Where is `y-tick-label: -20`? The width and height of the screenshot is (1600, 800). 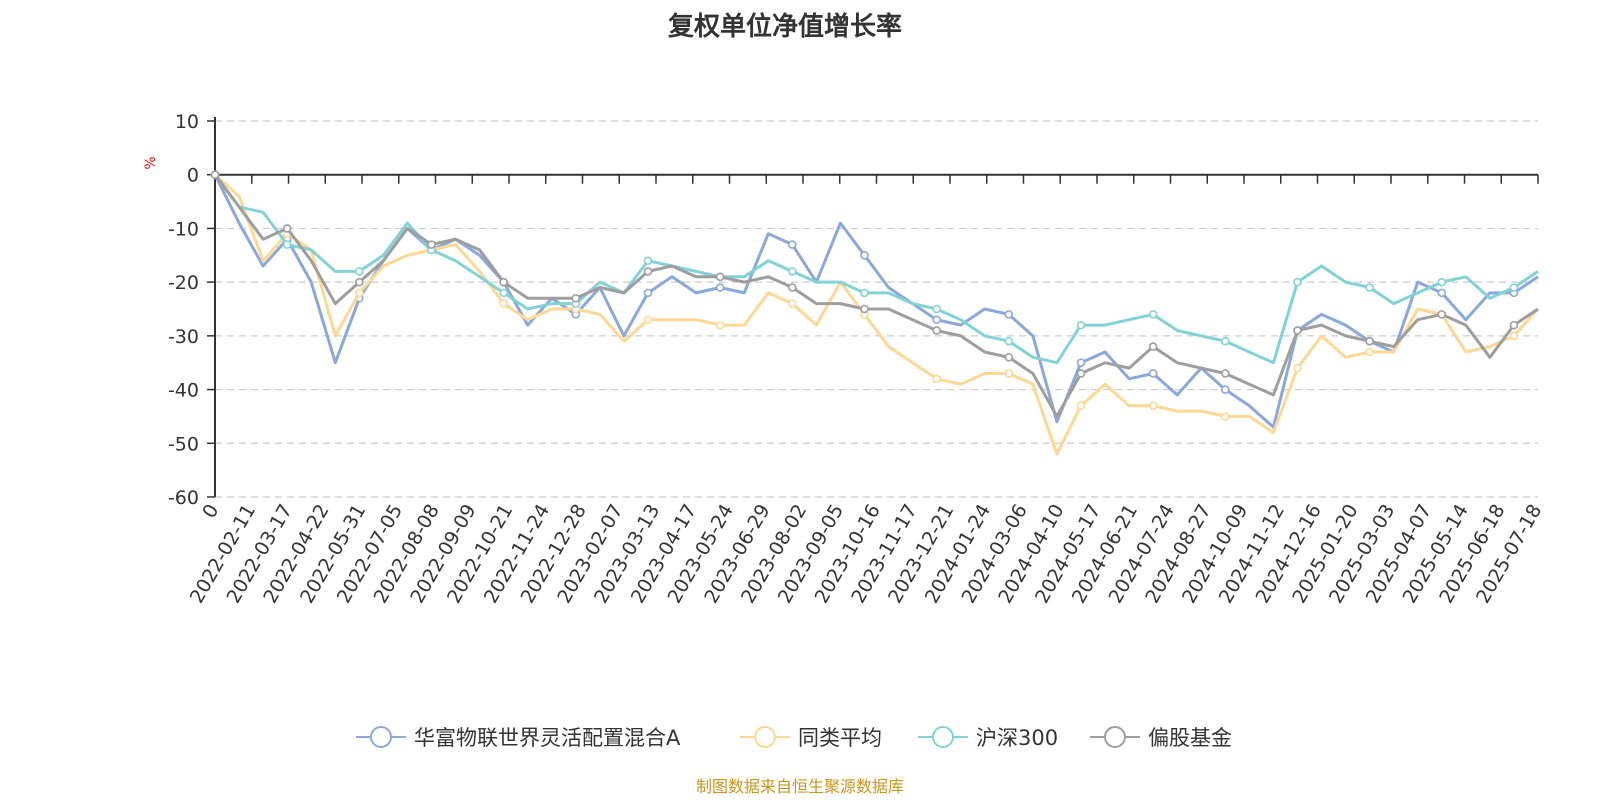 y-tick-label: -20 is located at coordinates (183, 283).